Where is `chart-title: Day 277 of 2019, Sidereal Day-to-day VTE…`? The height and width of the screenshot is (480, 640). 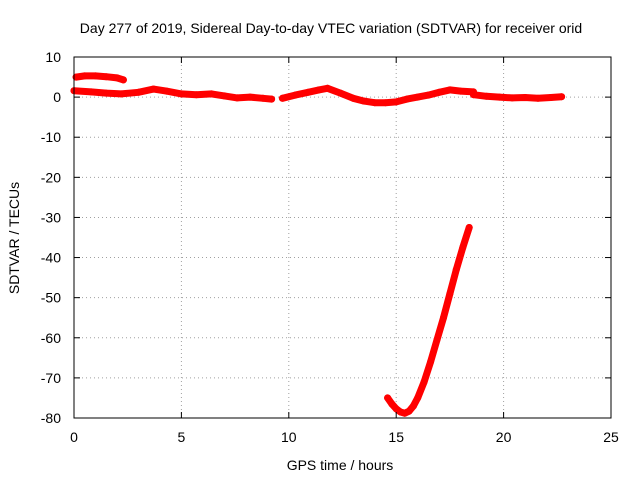 chart-title: Day 277 of 2019, Sidereal Day-to-day VTE… is located at coordinates (331, 28).